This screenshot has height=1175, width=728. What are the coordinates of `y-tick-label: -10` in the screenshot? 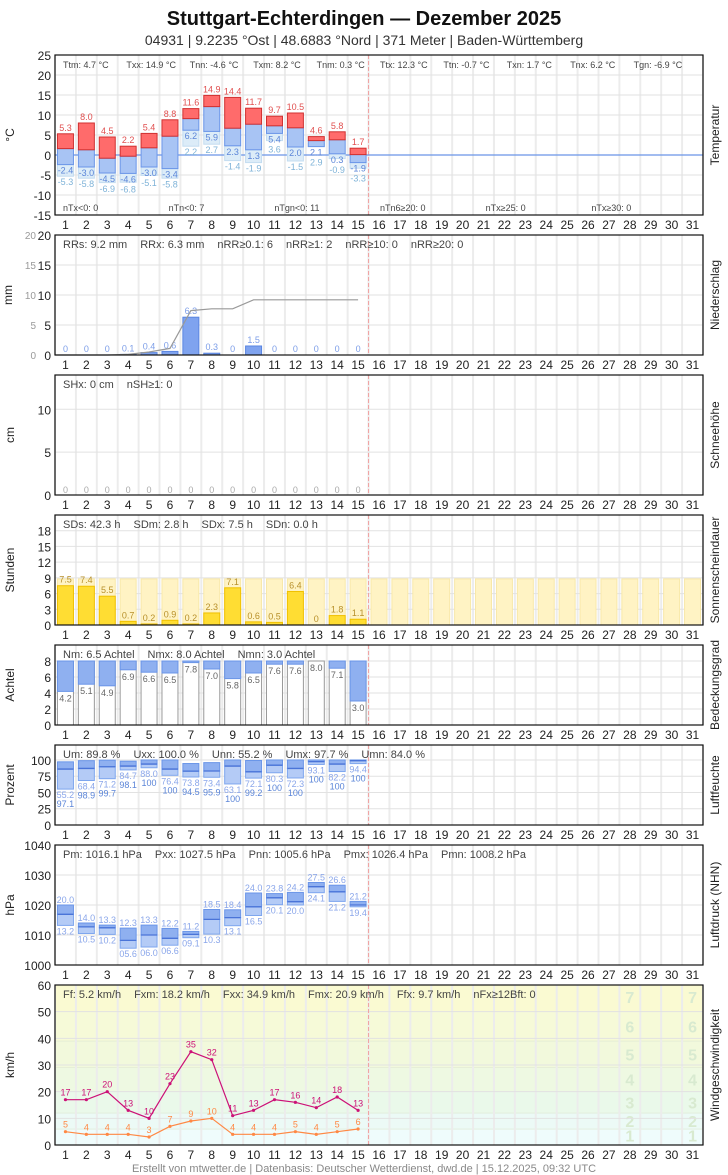 It's located at (43, 196).